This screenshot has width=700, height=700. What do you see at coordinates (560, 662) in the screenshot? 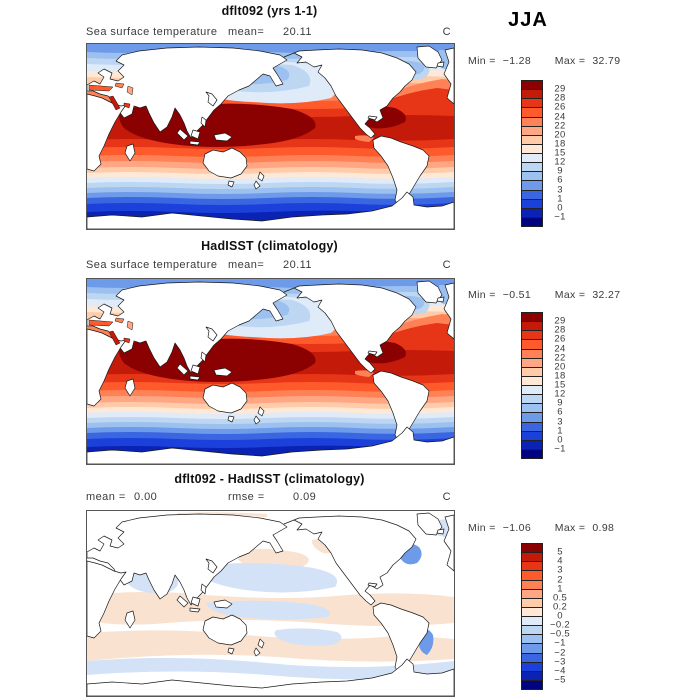
I see `colorbar-tick-label: −3` at bounding box center [560, 662].